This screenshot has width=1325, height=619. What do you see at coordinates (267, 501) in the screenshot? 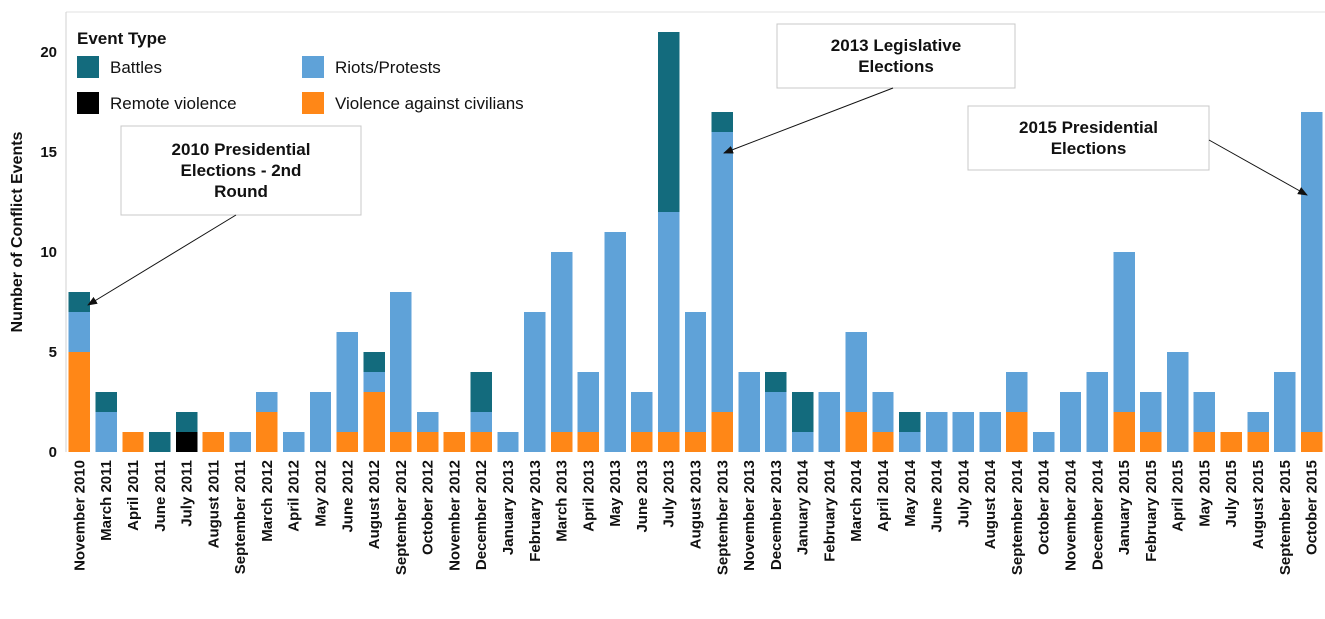
I see `x-tick-label: March 2012` at bounding box center [267, 501].